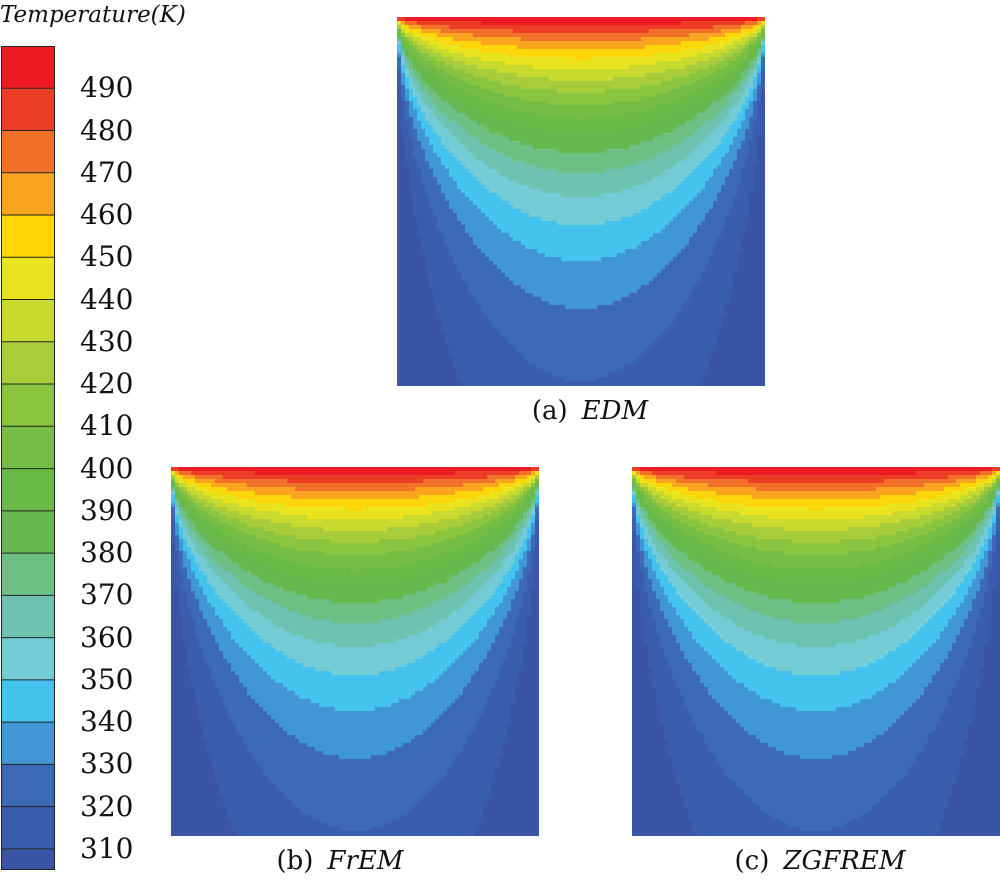 The width and height of the screenshot is (1000, 880). Describe the element at coordinates (107, 764) in the screenshot. I see `colorbar-tick-label: 330` at that location.